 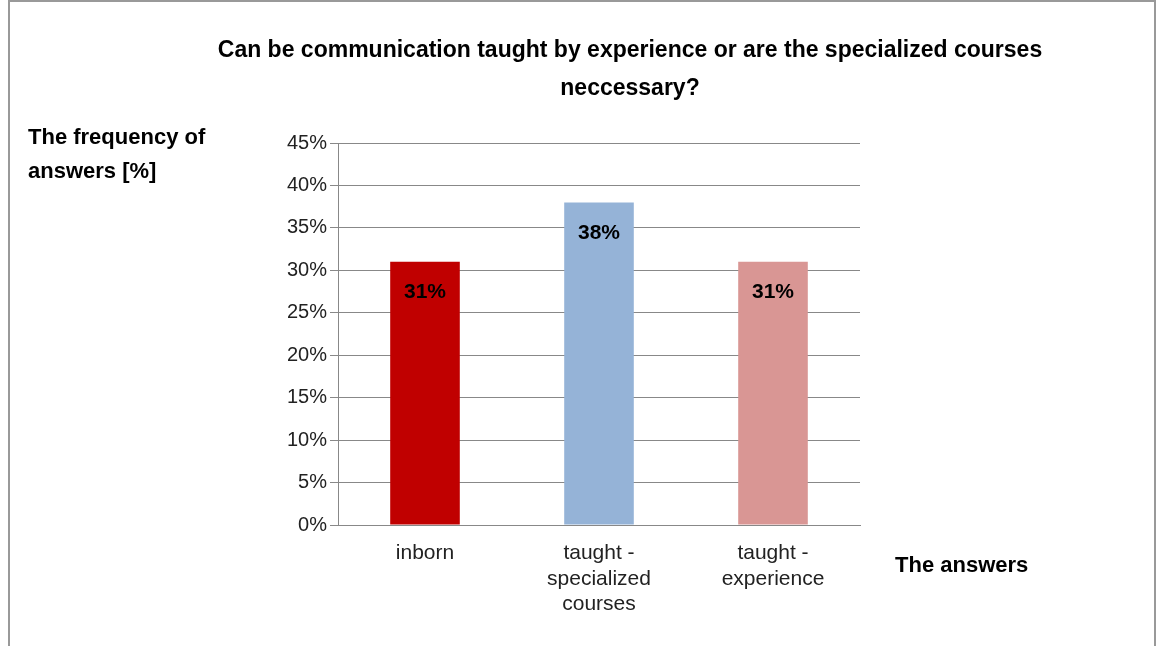 I want to click on y-tick-label: 20%, so click(x=307, y=353).